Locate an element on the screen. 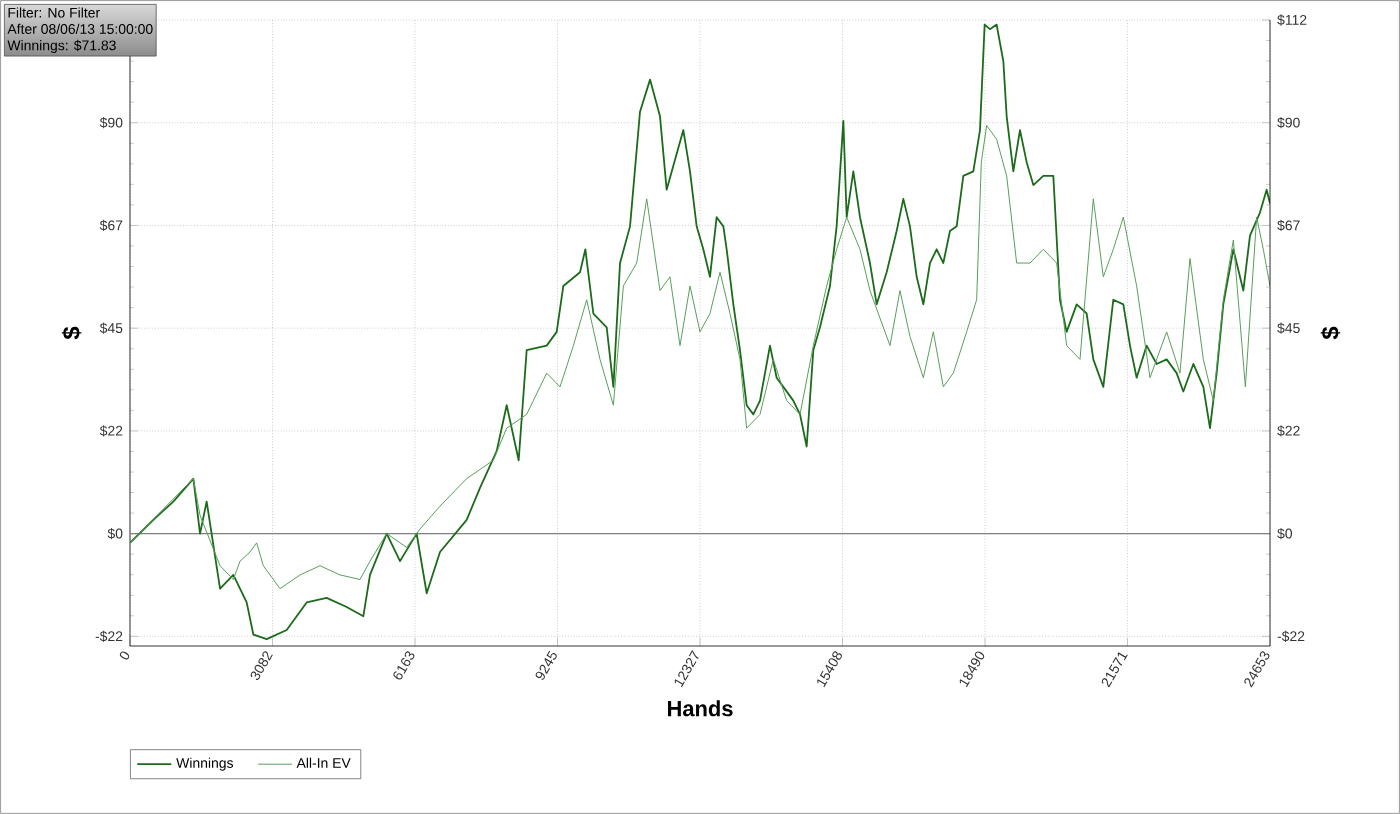 The width and height of the screenshot is (1400, 814). x-axis-title: Hands is located at coordinates (700, 708).